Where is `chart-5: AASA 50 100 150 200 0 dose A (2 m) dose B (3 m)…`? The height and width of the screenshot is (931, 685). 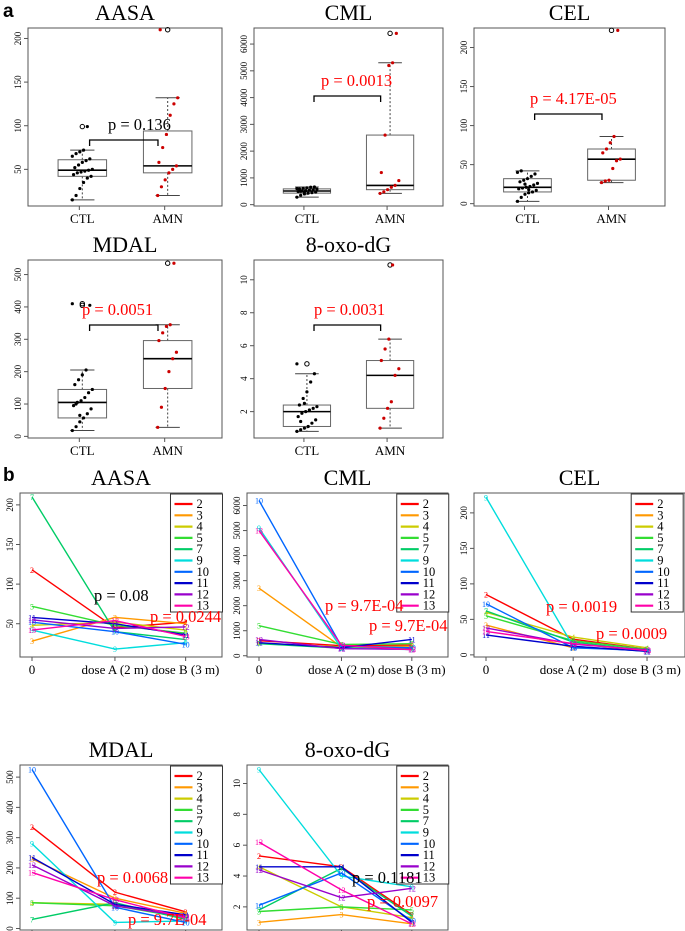 chart-5: AASA 50 100 150 200 0 dose A (2 m) dose B (3 m)… is located at coordinates (114, 571).